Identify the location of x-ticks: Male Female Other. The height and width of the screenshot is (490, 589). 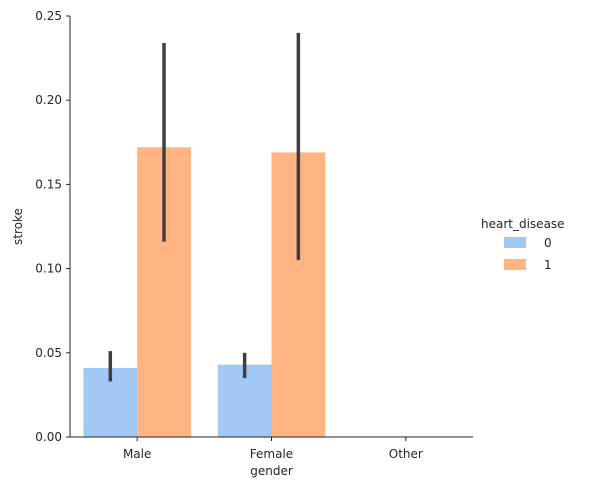
(273, 449).